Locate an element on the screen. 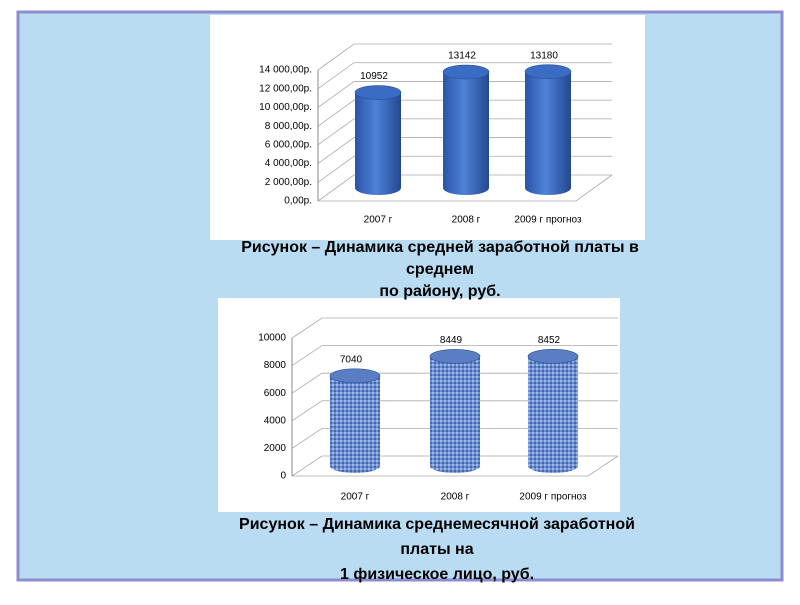 This screenshot has height=605, width=800. caption: среднем is located at coordinates (440, 269).